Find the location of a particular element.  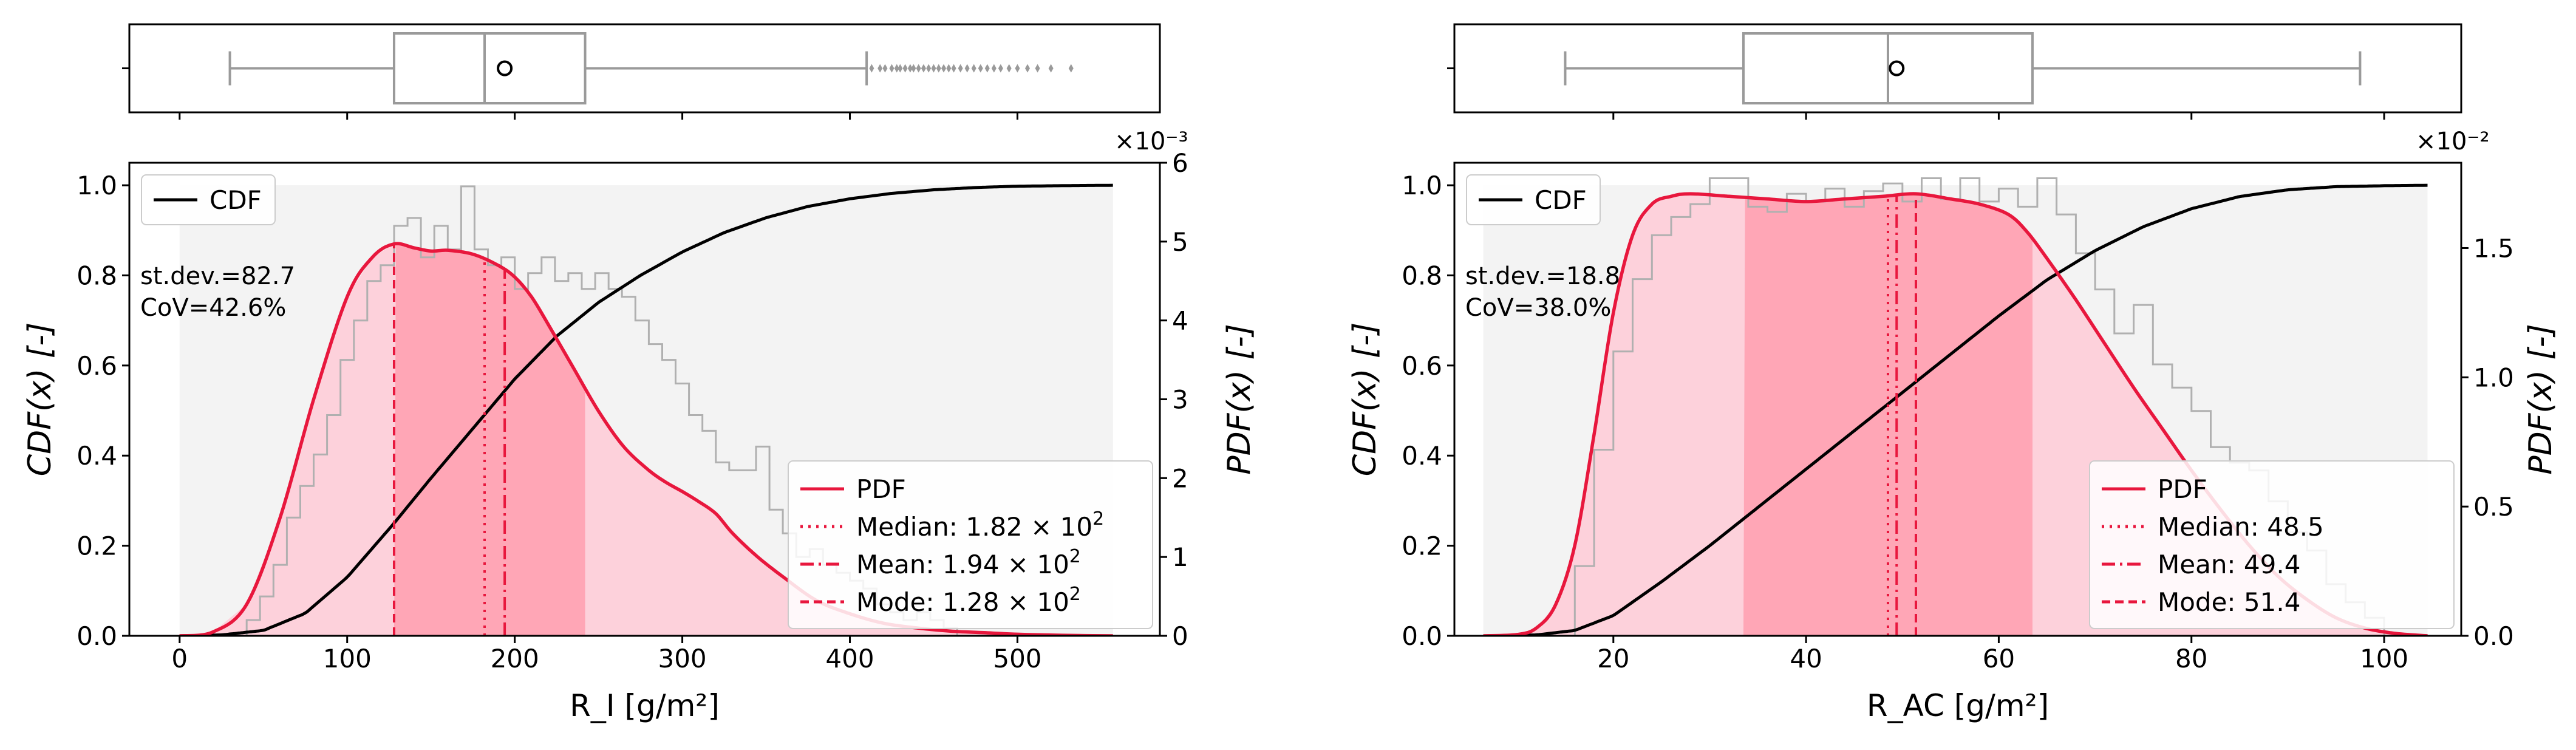

stats-line: st.dev.=18.8 is located at coordinates (1543, 276).